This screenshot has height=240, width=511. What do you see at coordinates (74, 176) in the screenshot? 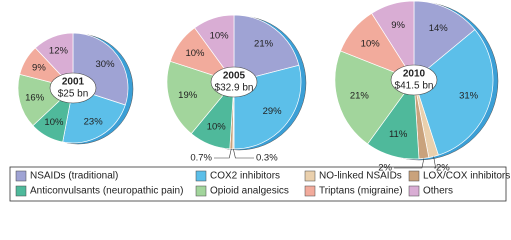
I see `legend-label: NSAIDs (traditional)` at bounding box center [74, 176].